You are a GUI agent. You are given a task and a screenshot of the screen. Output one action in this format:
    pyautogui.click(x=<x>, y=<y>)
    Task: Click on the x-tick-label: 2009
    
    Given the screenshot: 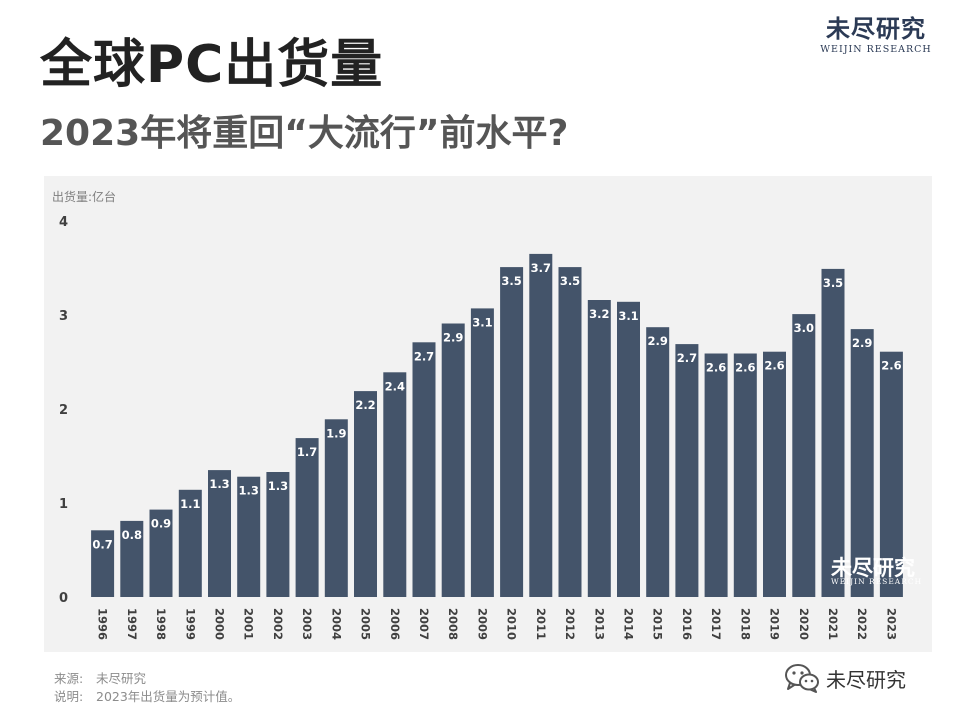 What is the action you would take?
    pyautogui.click(x=482, y=624)
    